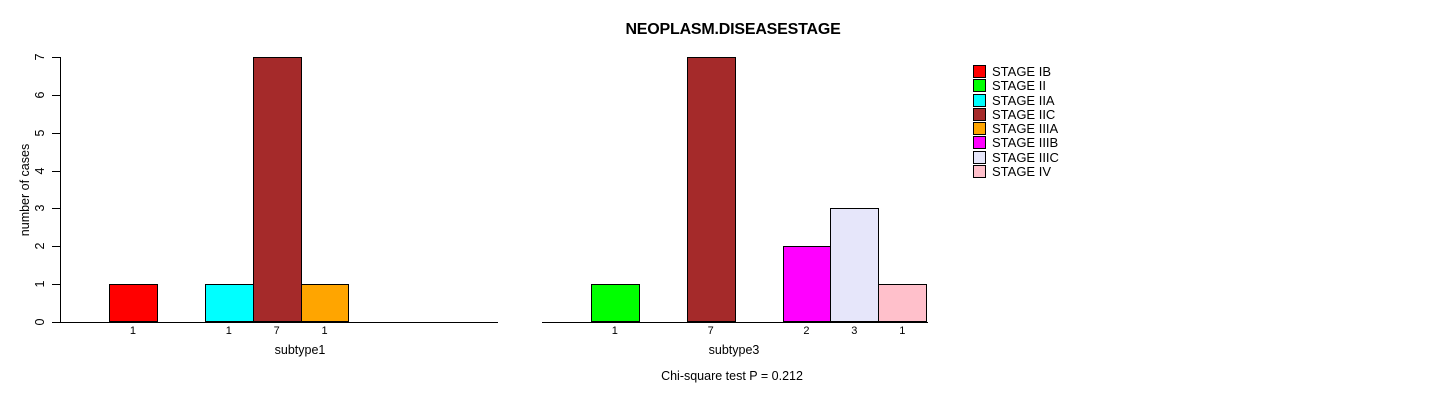 The height and width of the screenshot is (400, 1440). What do you see at coordinates (1021, 71) in the screenshot?
I see `legend-label-stage-ib: STAGE IB` at bounding box center [1021, 71].